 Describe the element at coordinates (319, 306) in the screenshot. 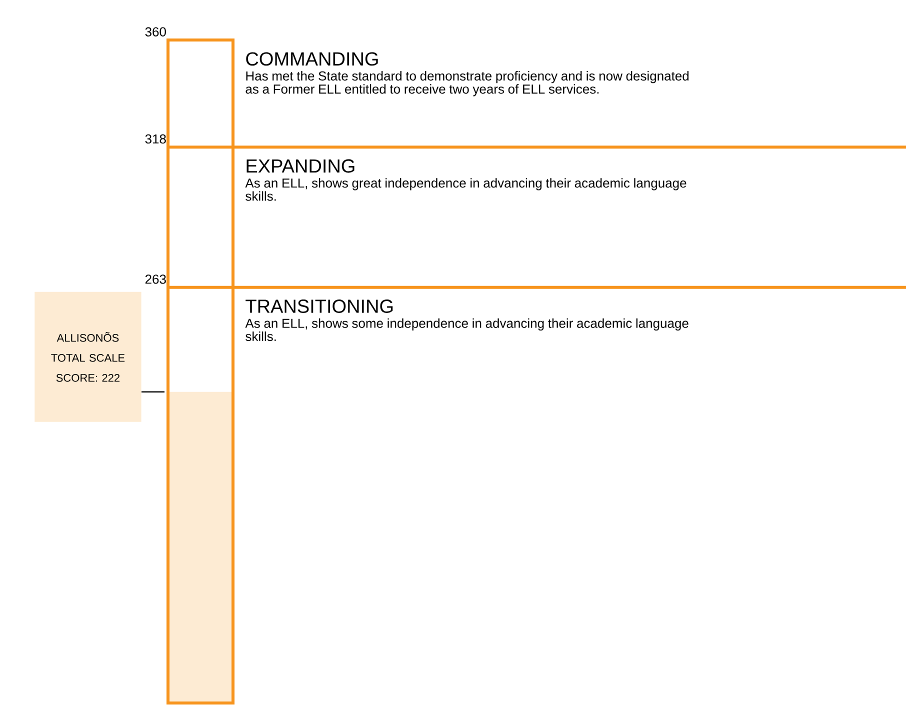

I see `ref-line-label: TRANSITIONING` at that location.